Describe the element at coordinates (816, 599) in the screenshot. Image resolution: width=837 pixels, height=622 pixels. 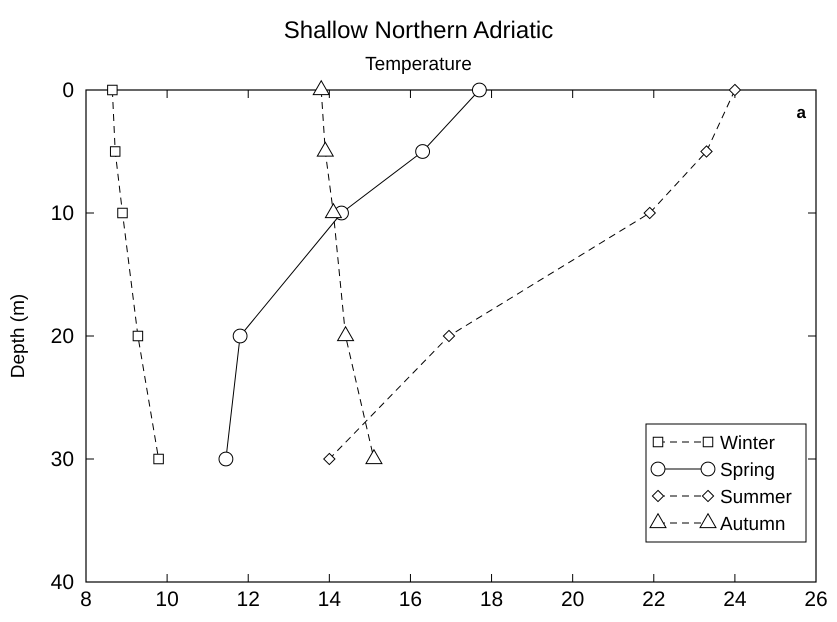
I see `x-tick-label: 26` at that location.